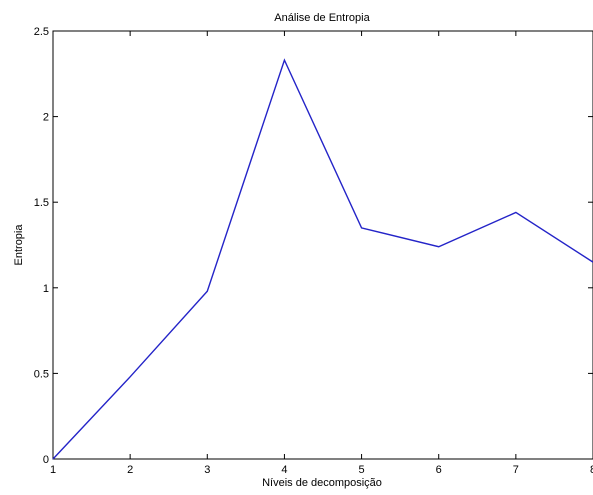 The height and width of the screenshot is (495, 593). I want to click on x-tick-label: 6, so click(439, 470).